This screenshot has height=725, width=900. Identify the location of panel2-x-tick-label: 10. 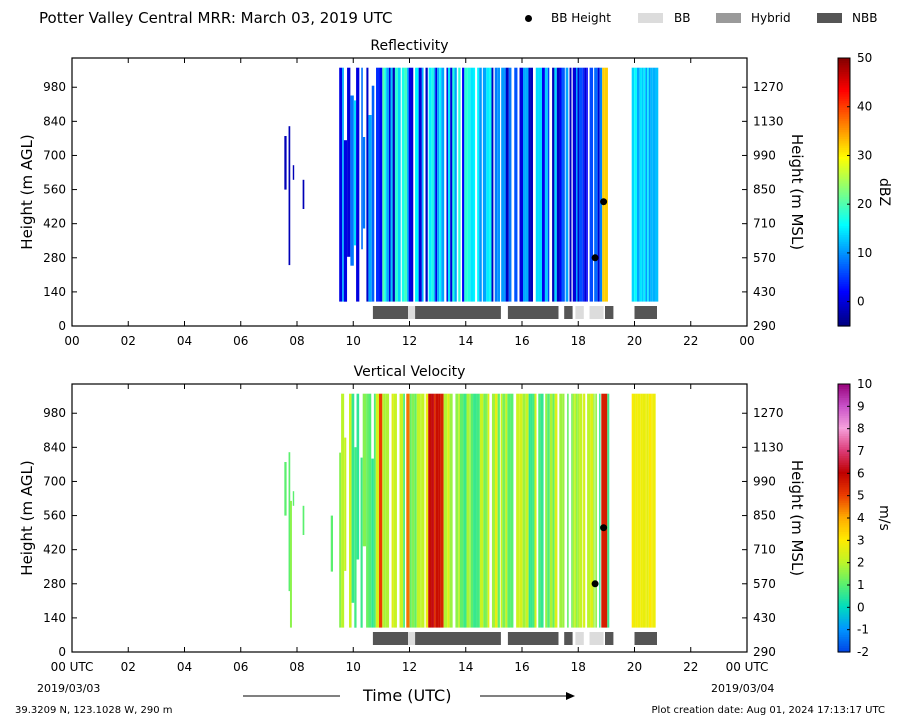
(353, 667).